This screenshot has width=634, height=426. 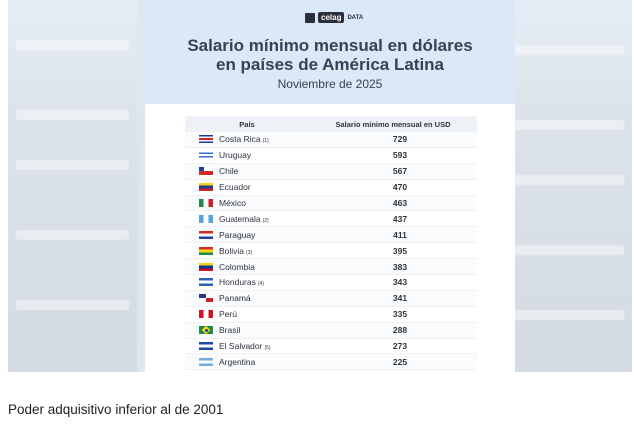 What do you see at coordinates (271, 330) in the screenshot?
I see `country-cell: Brasil` at bounding box center [271, 330].